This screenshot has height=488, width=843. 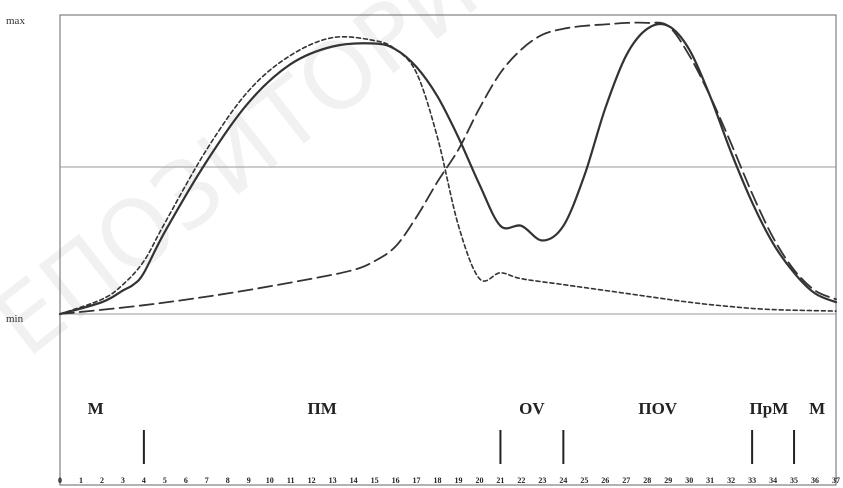 I want to click on x-tick-label: 35, so click(x=794, y=480).